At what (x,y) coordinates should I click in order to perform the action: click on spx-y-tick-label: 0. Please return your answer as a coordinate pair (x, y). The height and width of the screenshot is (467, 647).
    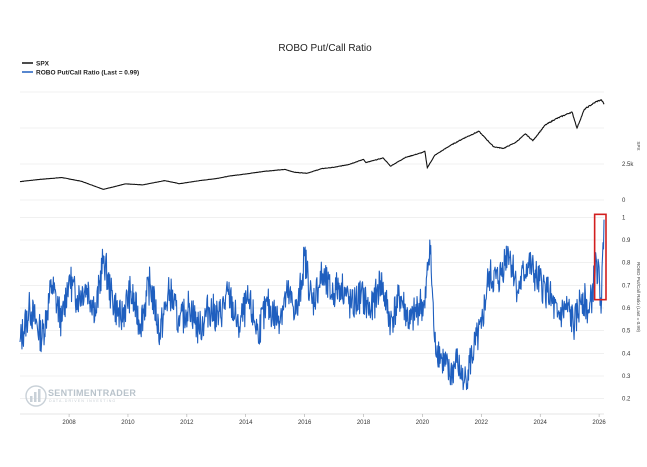
    Looking at the image, I should click on (624, 201).